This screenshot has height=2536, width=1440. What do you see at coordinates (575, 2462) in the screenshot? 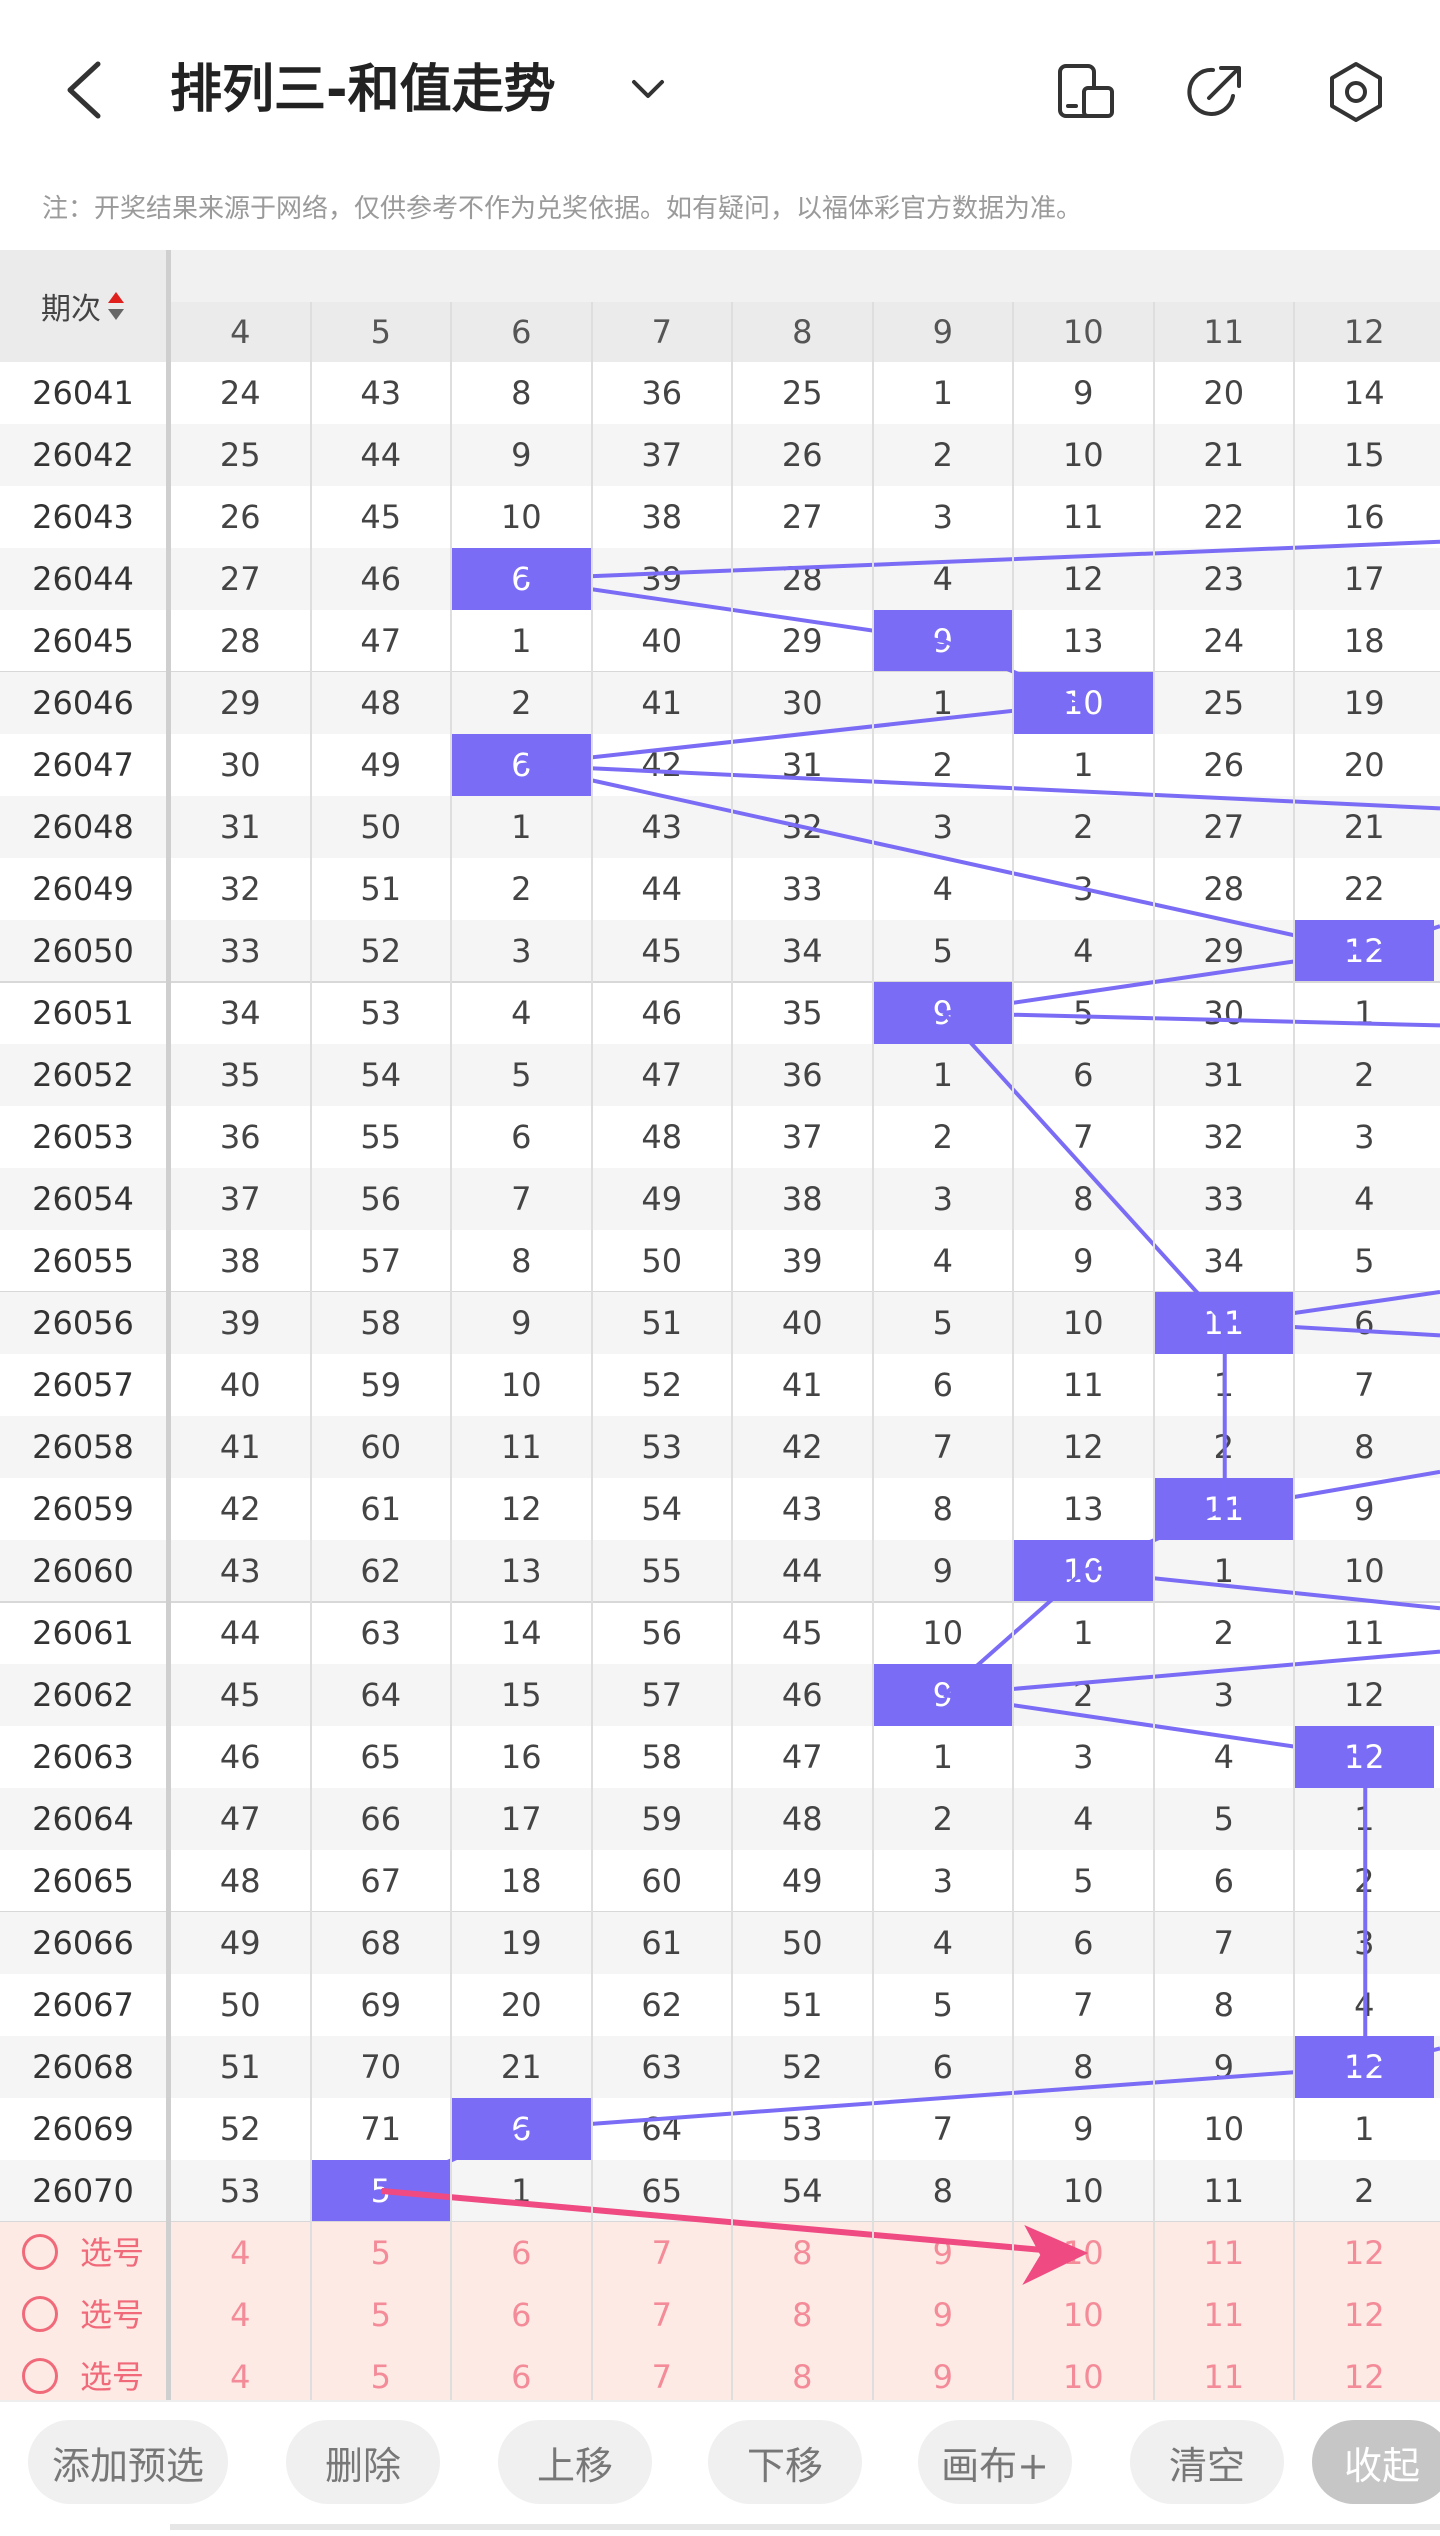
I see `move-up-button: 上移` at bounding box center [575, 2462].